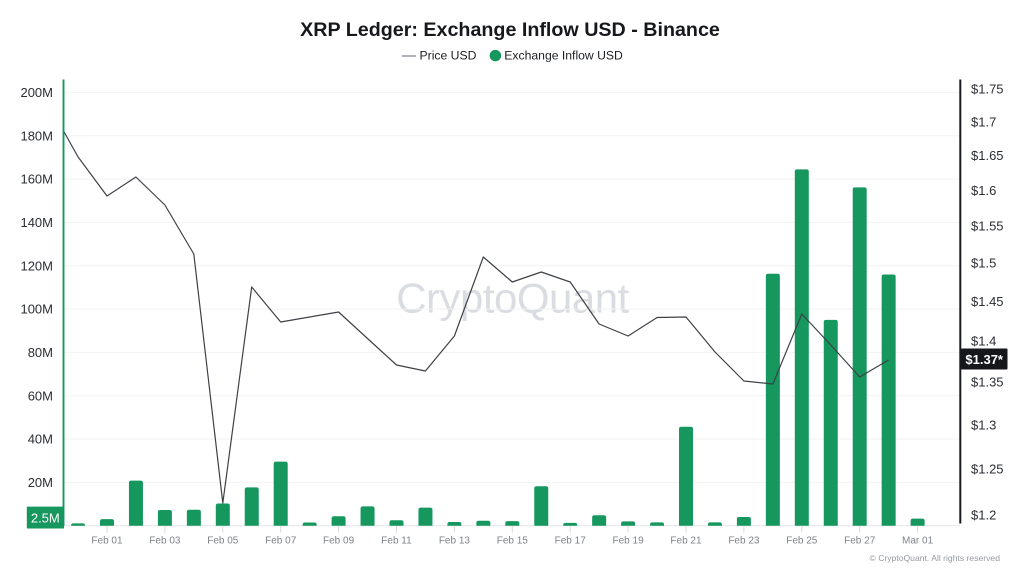 This screenshot has height=576, width=1024. I want to click on svg-text: Feb 25, so click(802, 541).